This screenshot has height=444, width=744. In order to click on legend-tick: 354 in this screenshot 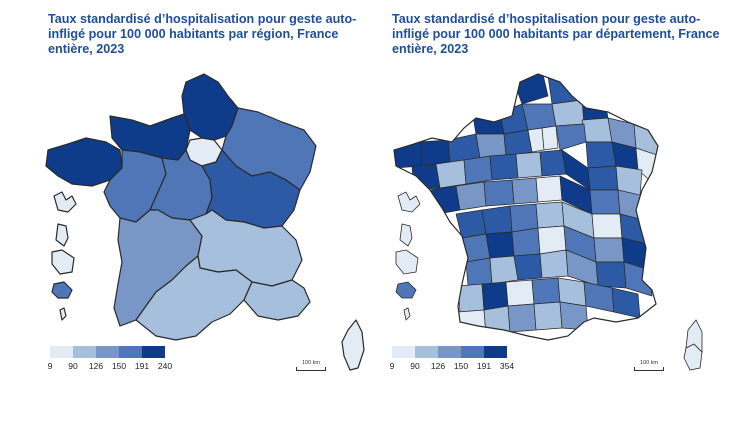, I will do `click(507, 366)`.